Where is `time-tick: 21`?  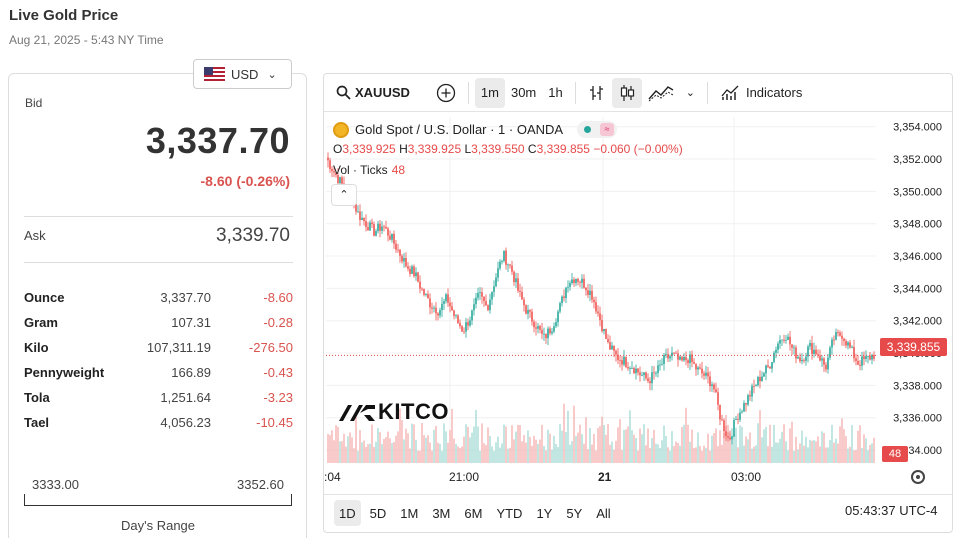
time-tick: 21 is located at coordinates (605, 477).